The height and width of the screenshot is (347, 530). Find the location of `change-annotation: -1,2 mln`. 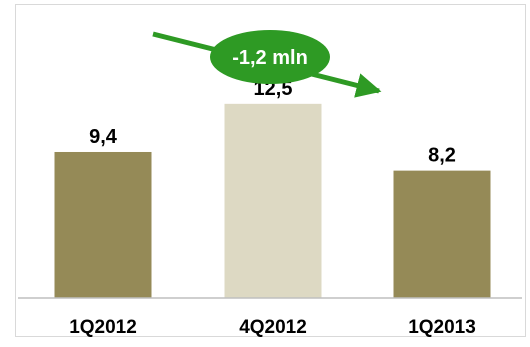

change-annotation: -1,2 mln is located at coordinates (267, 64).